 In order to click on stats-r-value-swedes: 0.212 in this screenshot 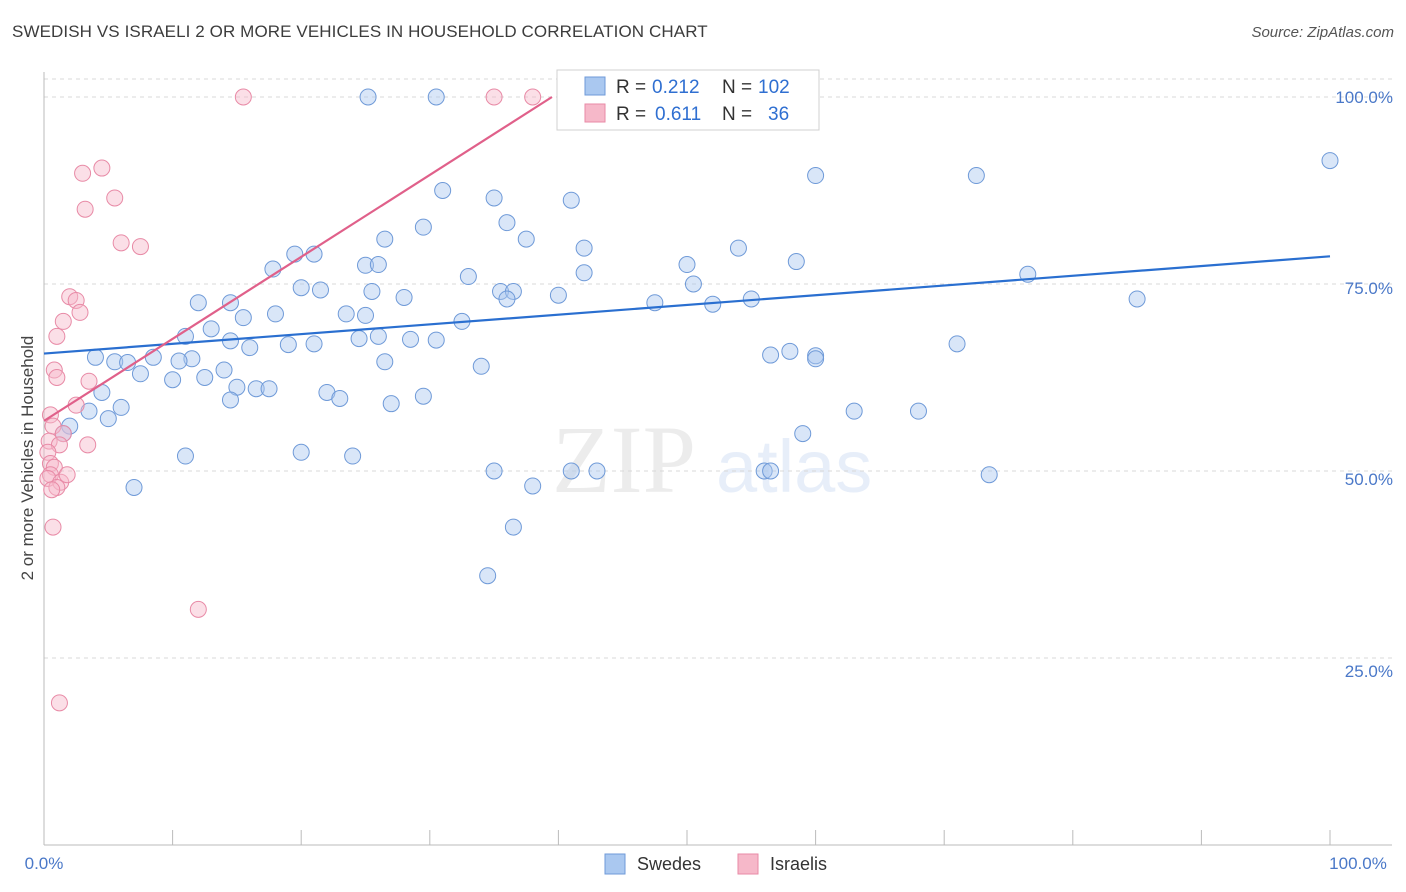, I will do `click(676, 87)`.